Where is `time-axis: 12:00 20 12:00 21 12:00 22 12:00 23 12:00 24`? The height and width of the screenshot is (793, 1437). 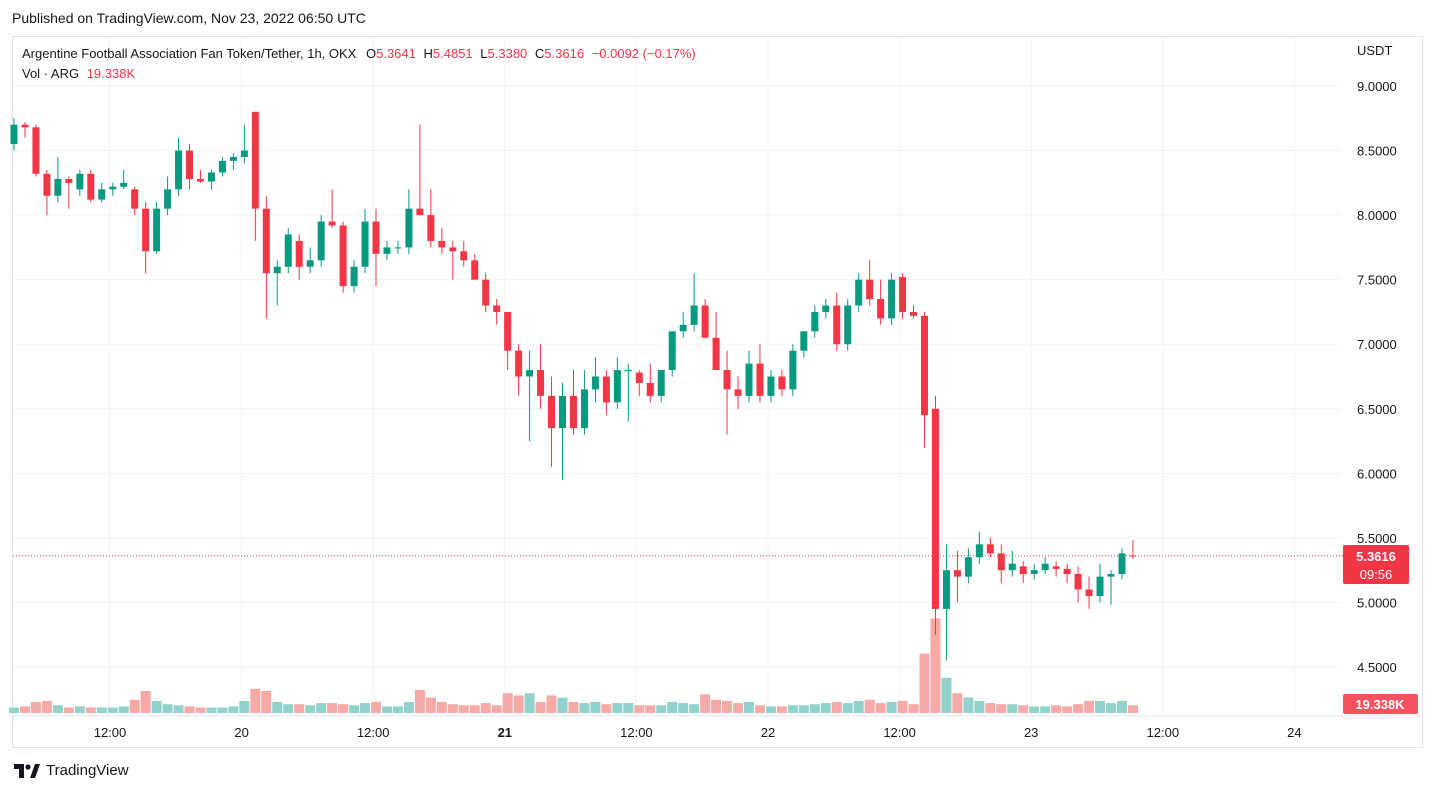
time-axis: 12:00 20 12:00 21 12:00 22 12:00 23 12:00 24 is located at coordinates (717, 727).